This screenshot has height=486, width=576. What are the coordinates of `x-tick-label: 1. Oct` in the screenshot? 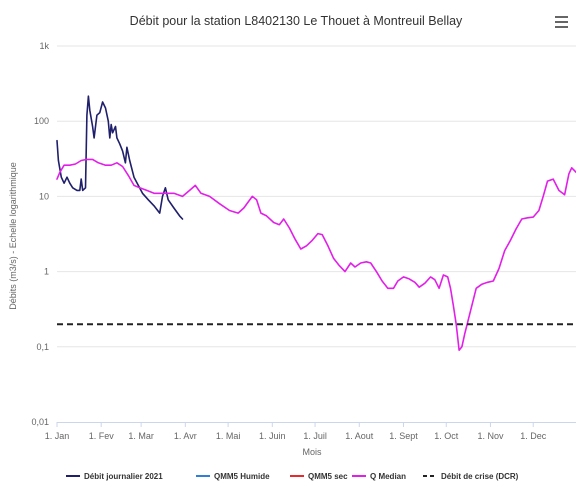 It's located at (446, 436).